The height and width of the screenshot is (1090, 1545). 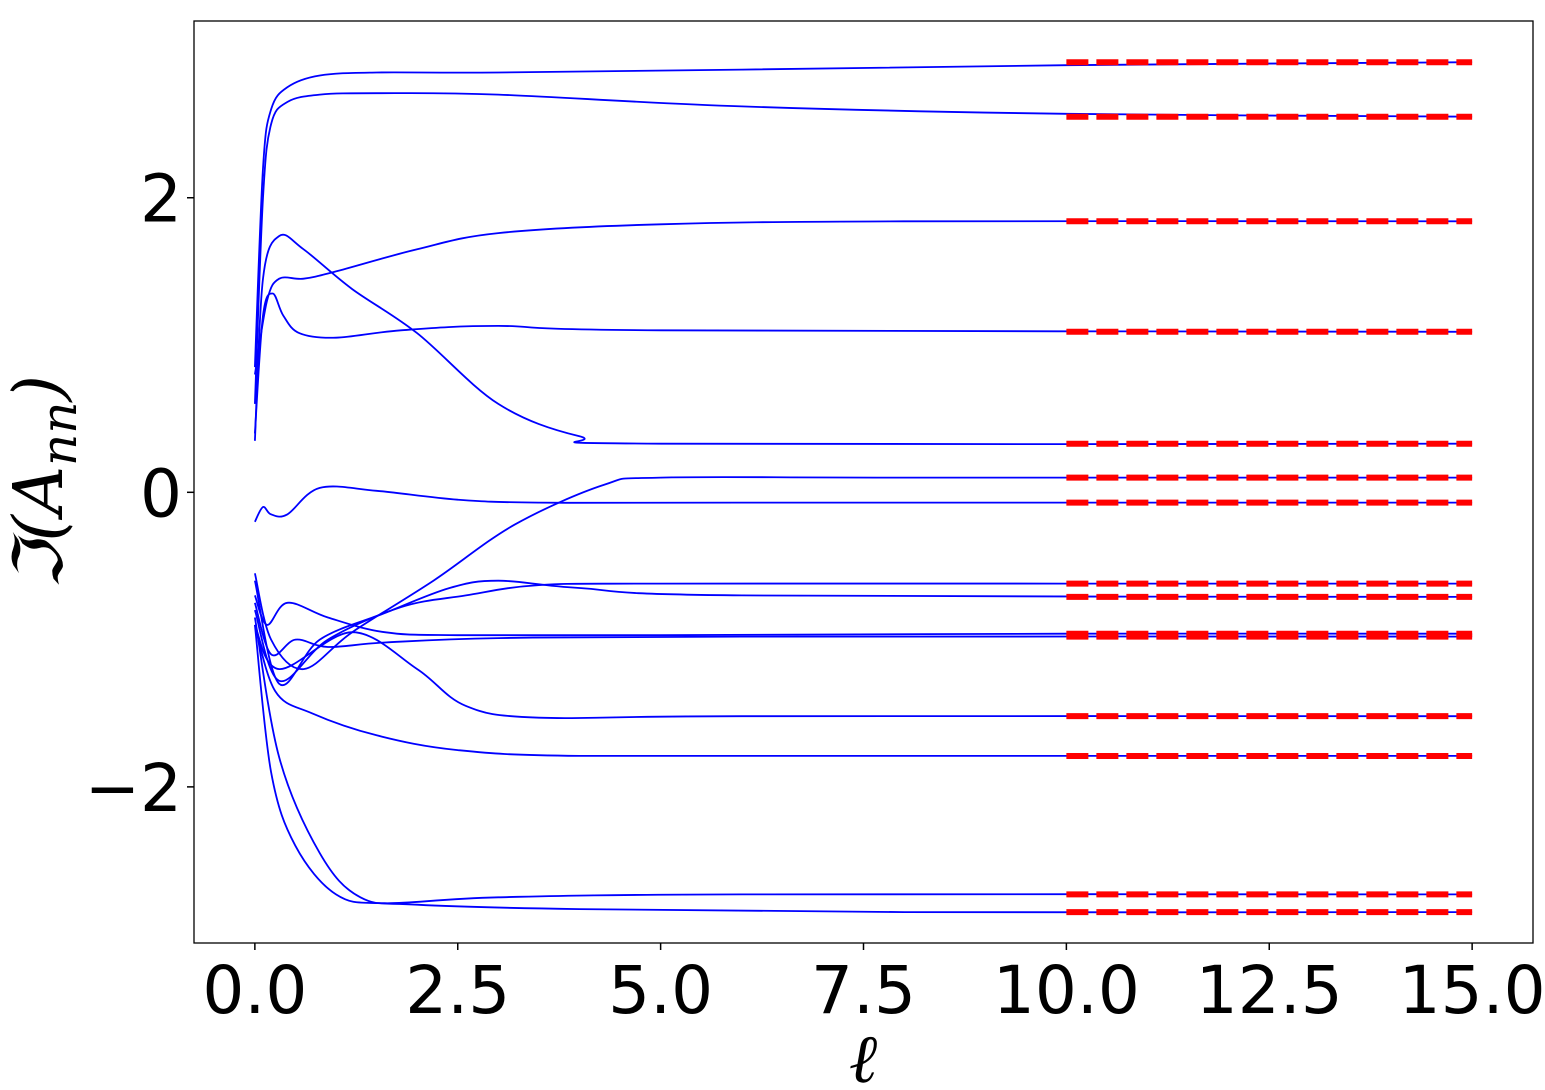 I want to click on x-tick-label: 5.0, so click(x=660, y=990).